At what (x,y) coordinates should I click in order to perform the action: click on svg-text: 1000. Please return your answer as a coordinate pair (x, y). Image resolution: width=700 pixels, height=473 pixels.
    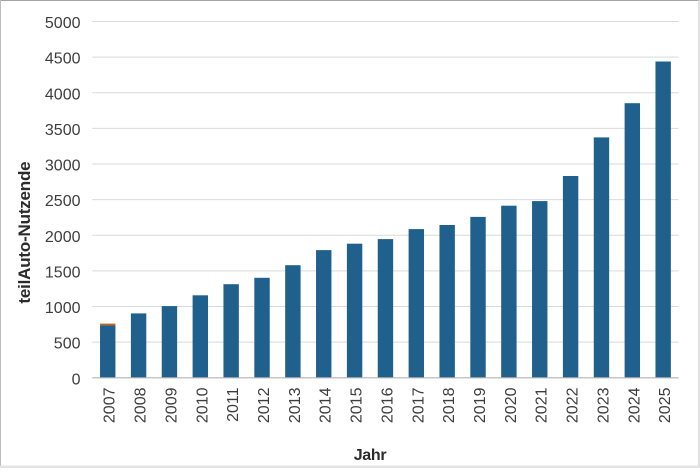
    Looking at the image, I should click on (63, 308).